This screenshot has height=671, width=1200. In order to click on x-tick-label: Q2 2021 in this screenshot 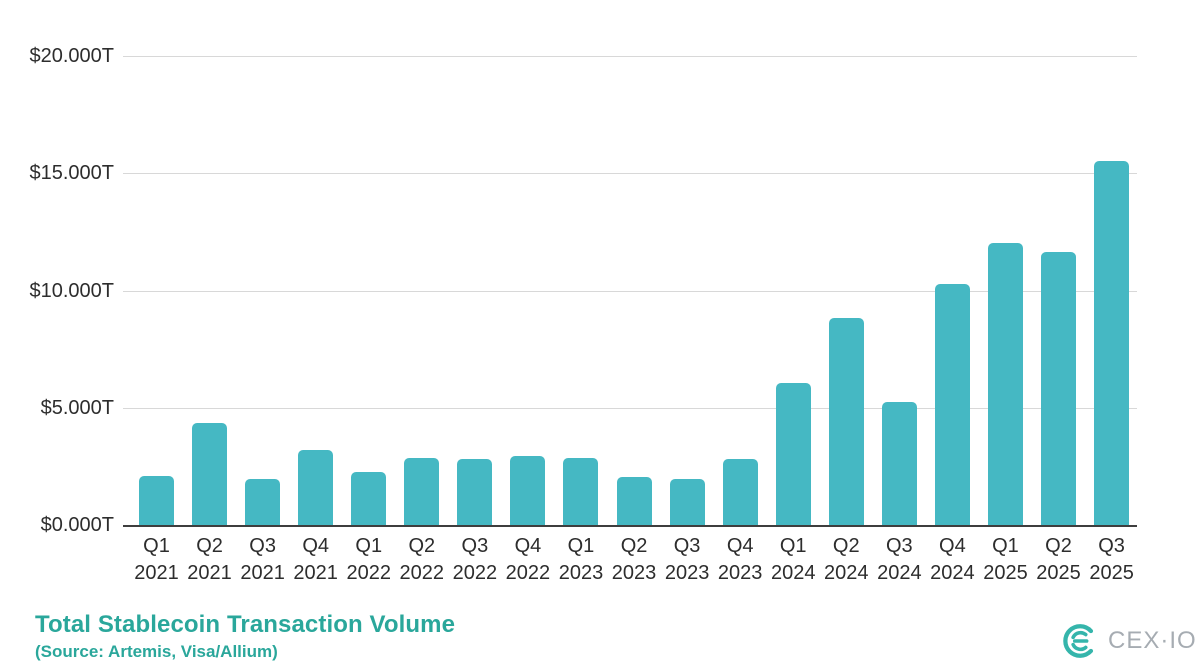, I will do `click(209, 559)`.